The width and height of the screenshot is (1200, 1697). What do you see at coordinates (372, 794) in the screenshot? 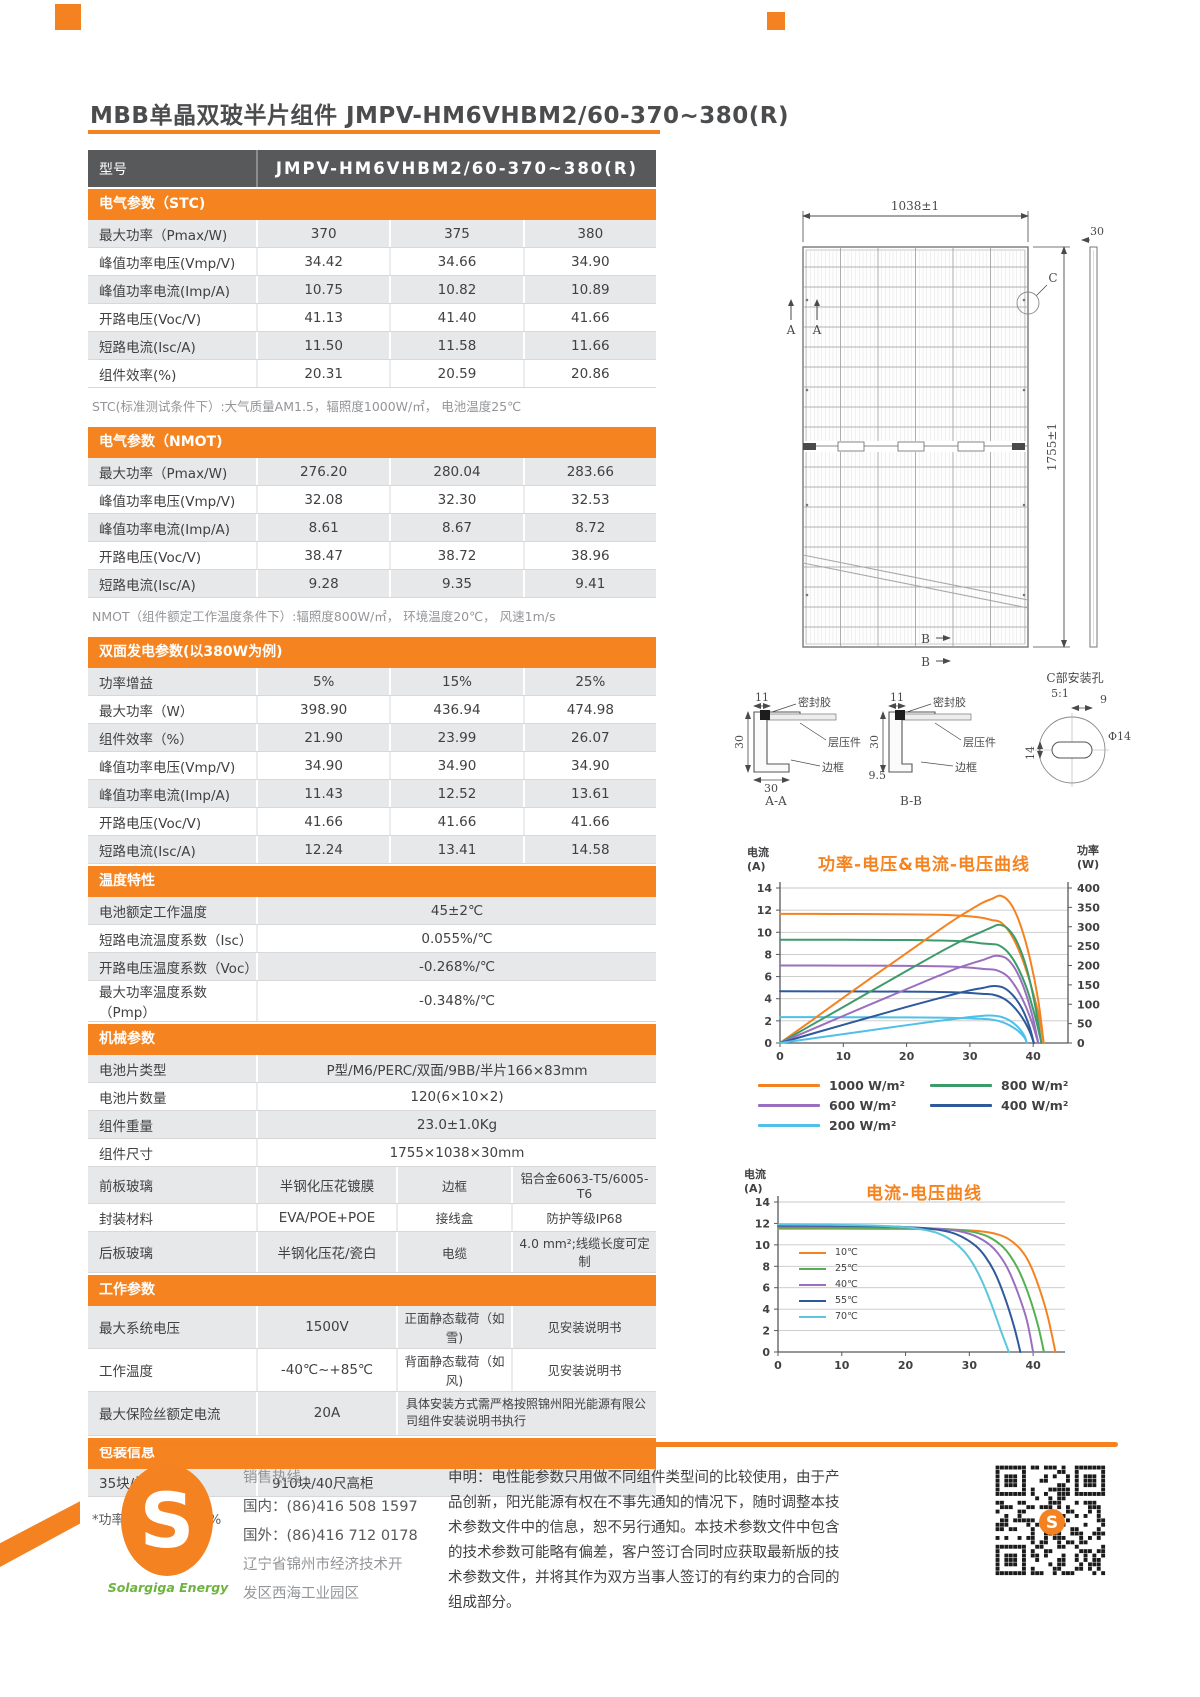
I see `spec-row: 峰值功率电流(Imp/A) 11.43 12.52 13.61` at bounding box center [372, 794].